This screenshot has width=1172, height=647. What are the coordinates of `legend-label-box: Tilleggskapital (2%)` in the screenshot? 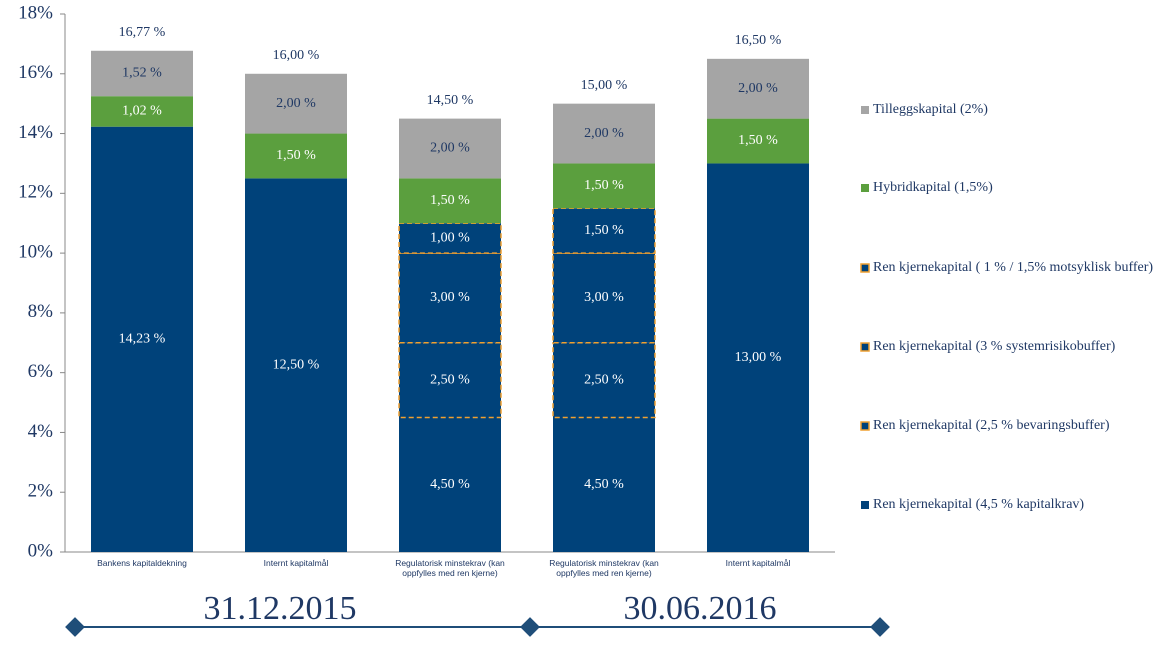 It's located at (930, 109).